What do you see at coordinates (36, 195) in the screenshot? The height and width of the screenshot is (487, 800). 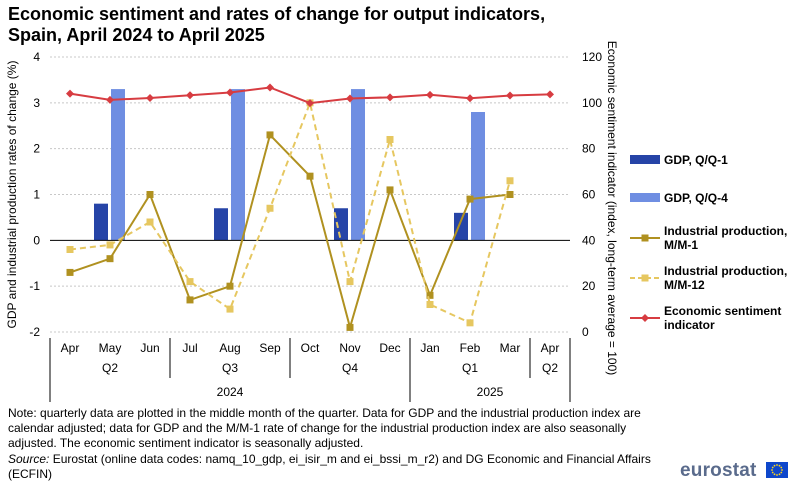 I see `y-left-tick-label: 1` at bounding box center [36, 195].